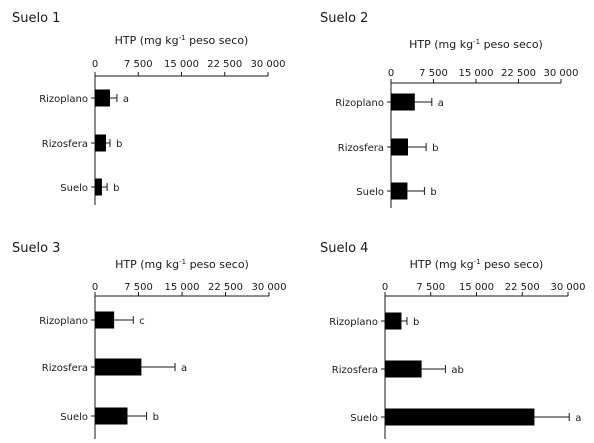 The width and height of the screenshot is (594, 443). What do you see at coordinates (36, 18) in the screenshot?
I see `panel-title: Suelo 1` at bounding box center [36, 18].